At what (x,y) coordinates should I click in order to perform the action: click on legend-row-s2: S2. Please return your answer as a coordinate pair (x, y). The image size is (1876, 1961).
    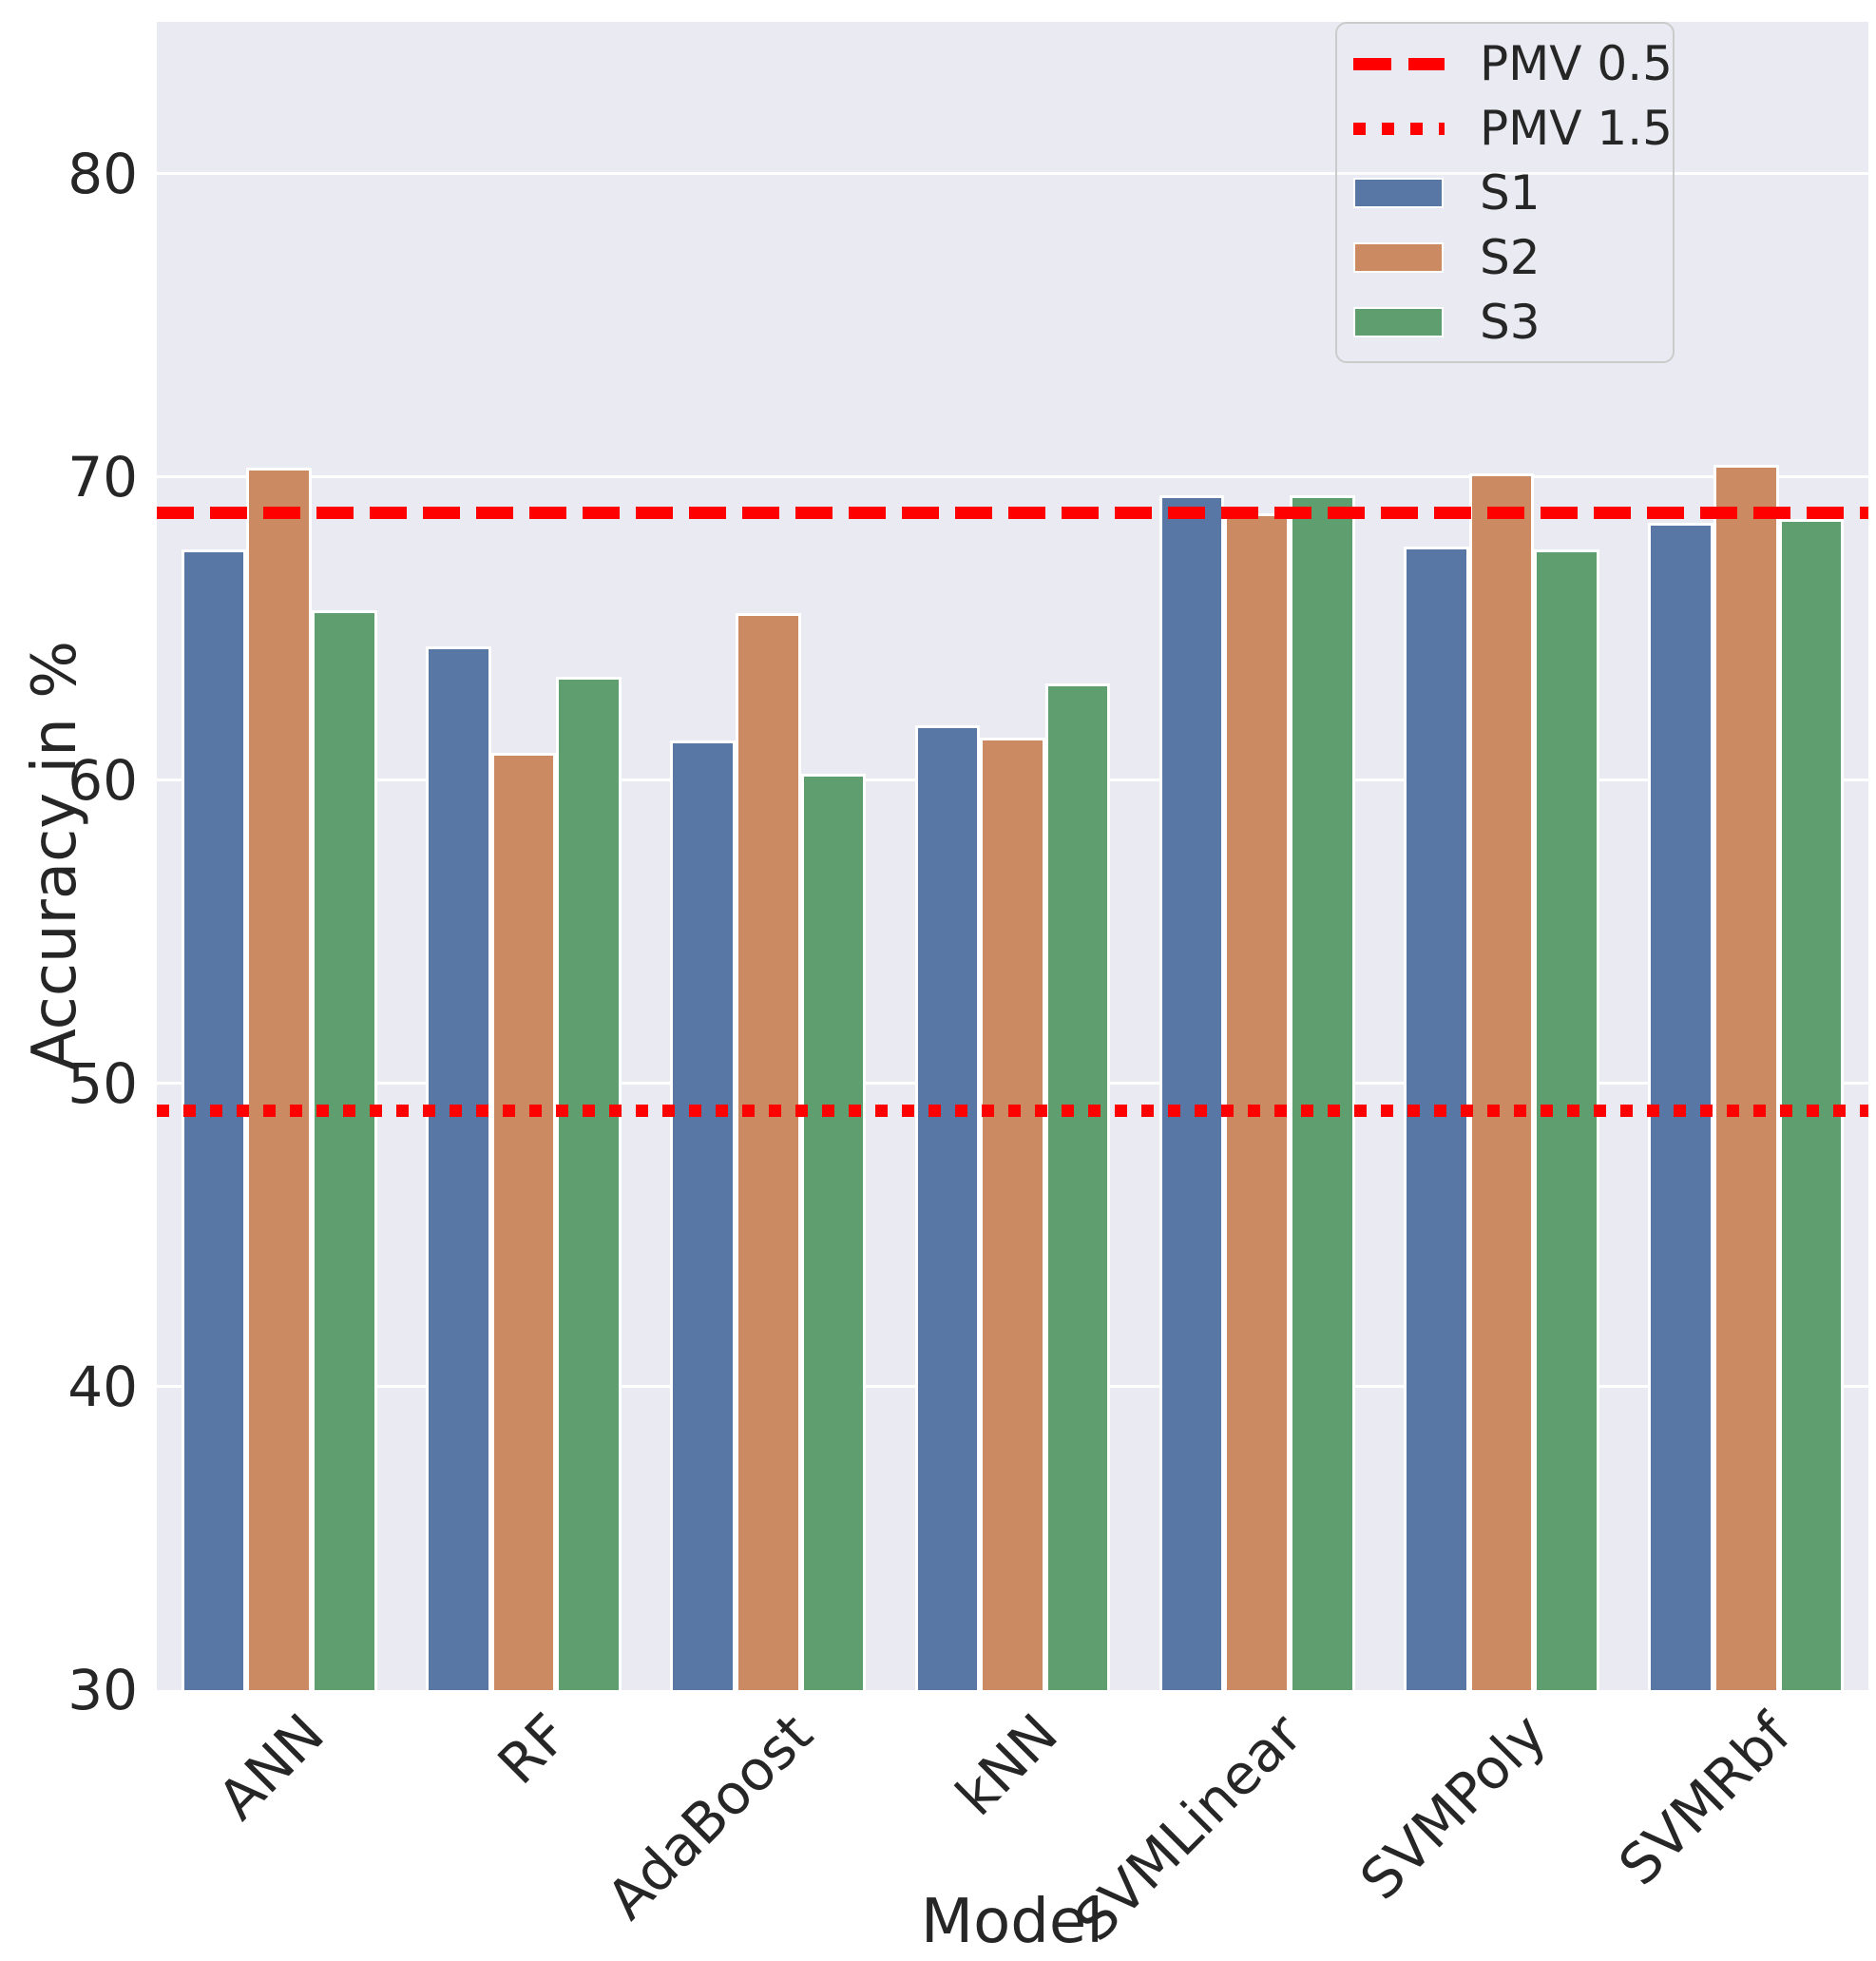
    Looking at the image, I should click on (1505, 257).